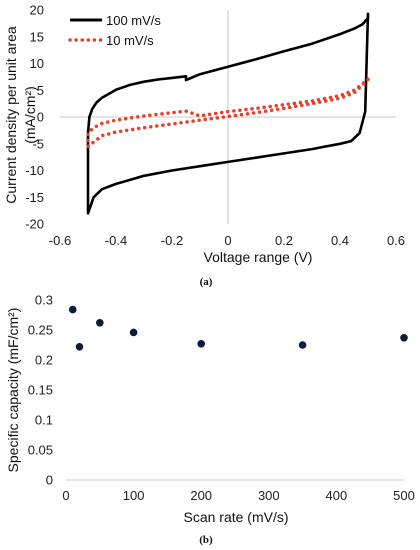 The width and height of the screenshot is (420, 550). I want to click on cv-x-tick-label: 0, so click(227, 240).